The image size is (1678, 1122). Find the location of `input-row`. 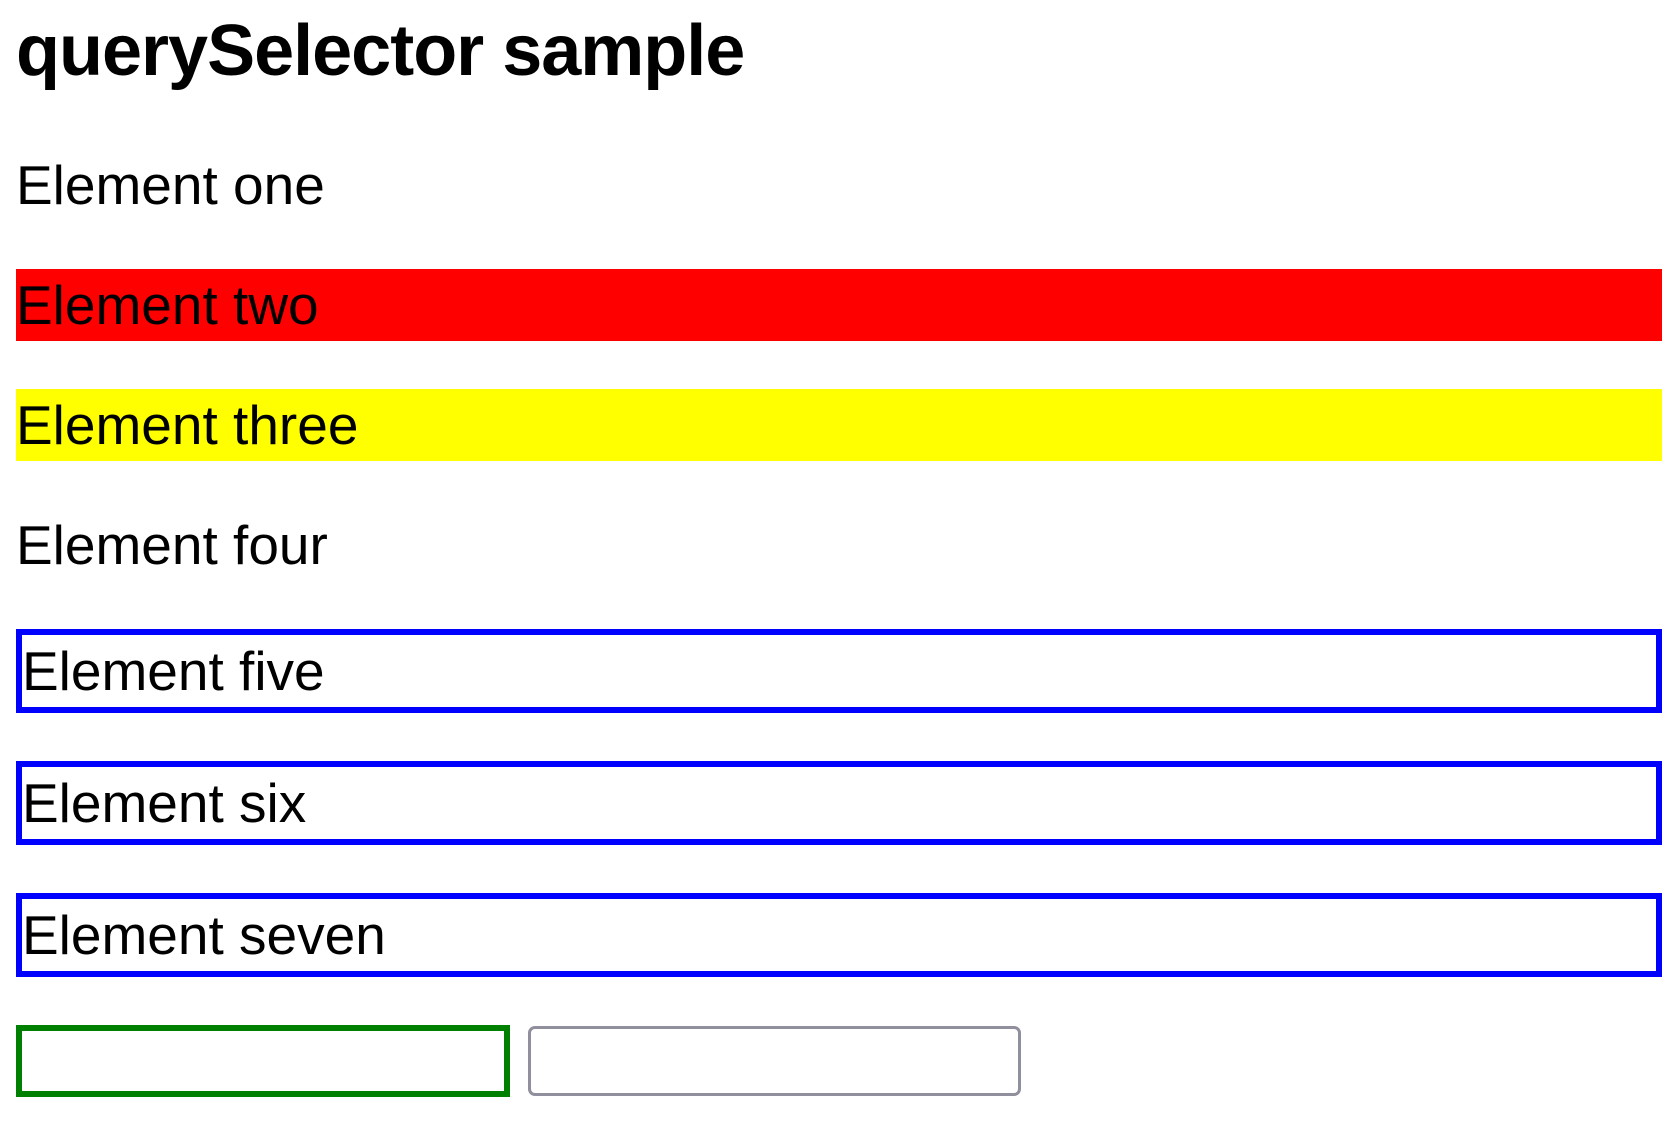

input-row is located at coordinates (839, 1060).